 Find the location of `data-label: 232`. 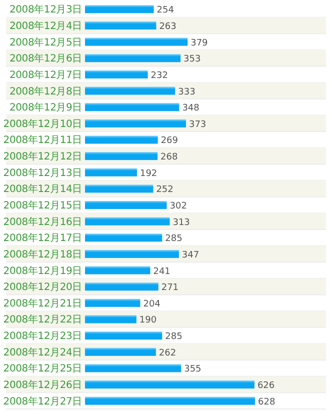

data-label: 232 is located at coordinates (159, 75).